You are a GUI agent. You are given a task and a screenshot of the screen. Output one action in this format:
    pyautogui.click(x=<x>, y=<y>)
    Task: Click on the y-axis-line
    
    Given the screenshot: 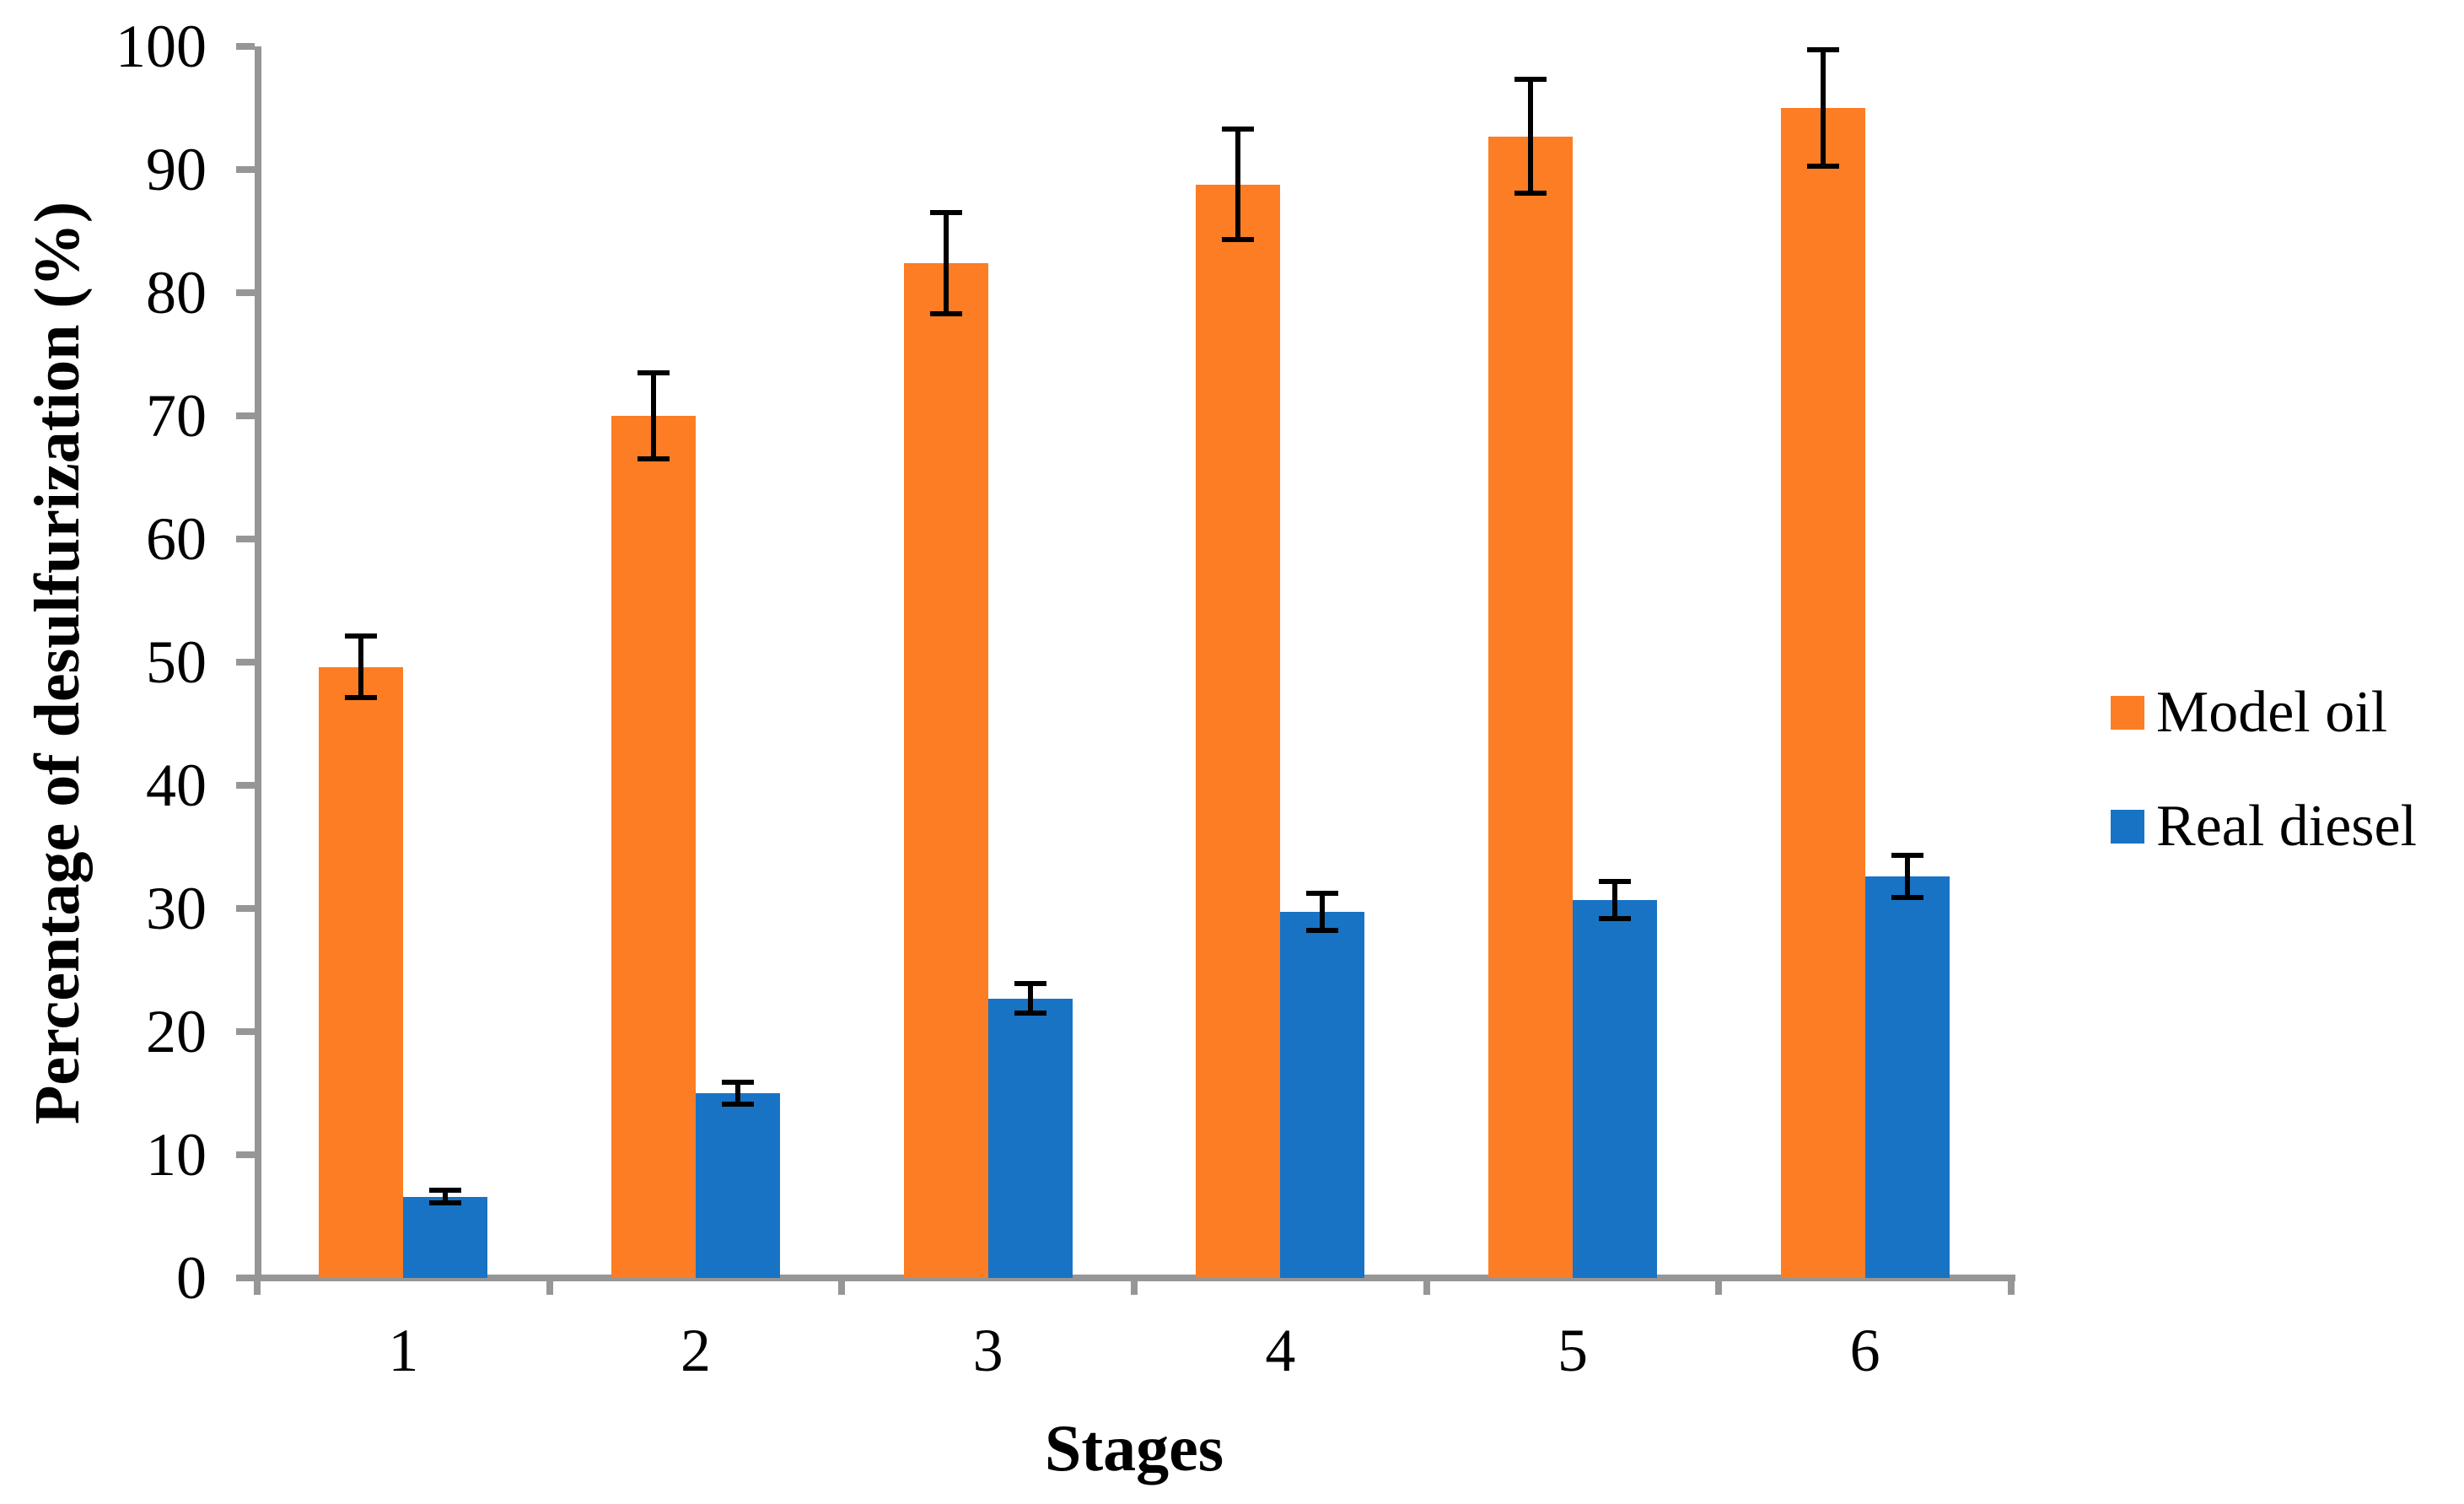 What is the action you would take?
    pyautogui.click(x=258, y=664)
    